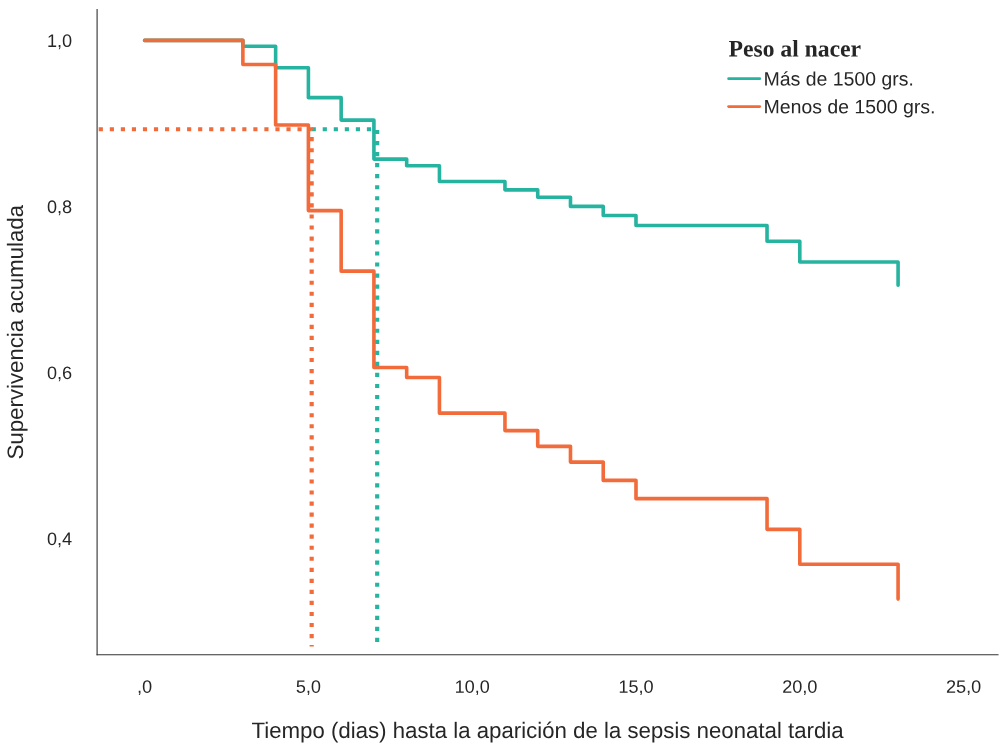 This screenshot has width=1001, height=744. Describe the element at coordinates (17, 331) in the screenshot. I see `y-axis-title: Supervivencia acumulada` at that location.